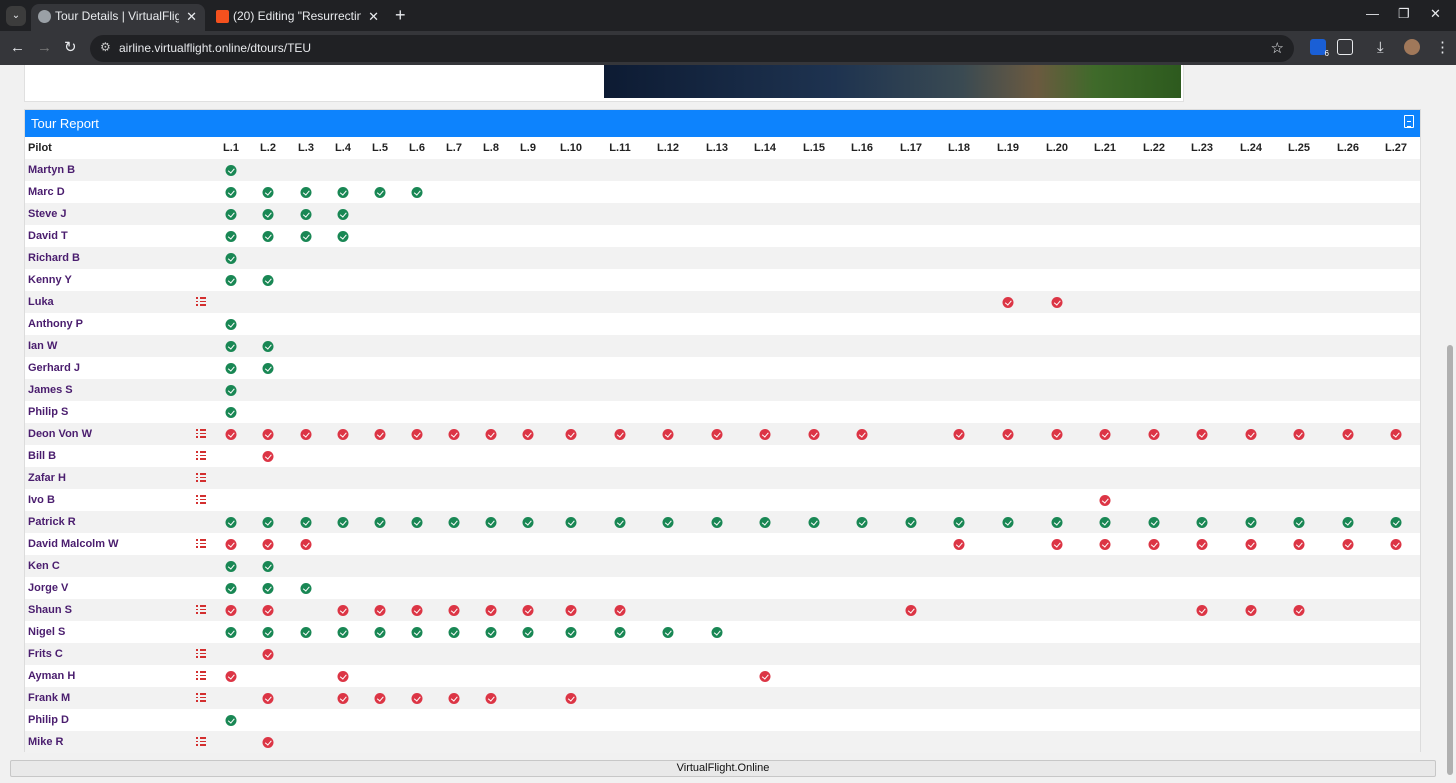 This screenshot has width=1456, height=783. Describe the element at coordinates (54, 258) in the screenshot. I see `pilot-name-link: Richard B` at that location.